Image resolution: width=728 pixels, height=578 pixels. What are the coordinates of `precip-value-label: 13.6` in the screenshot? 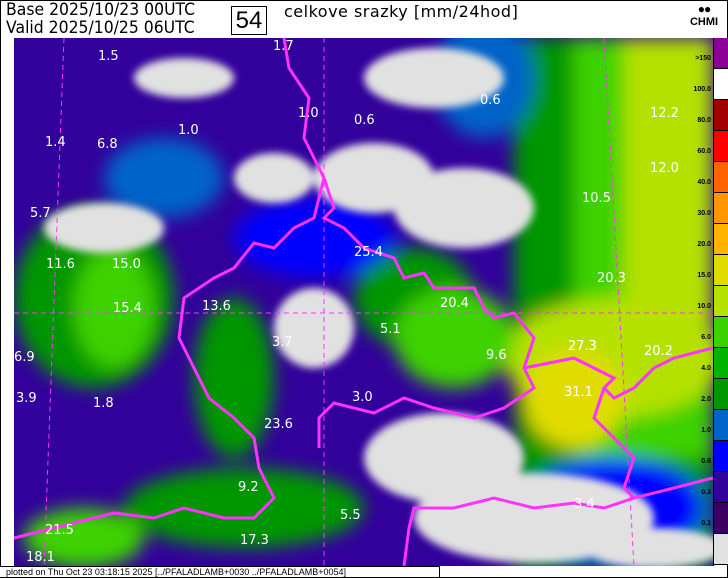 It's located at (216, 306).